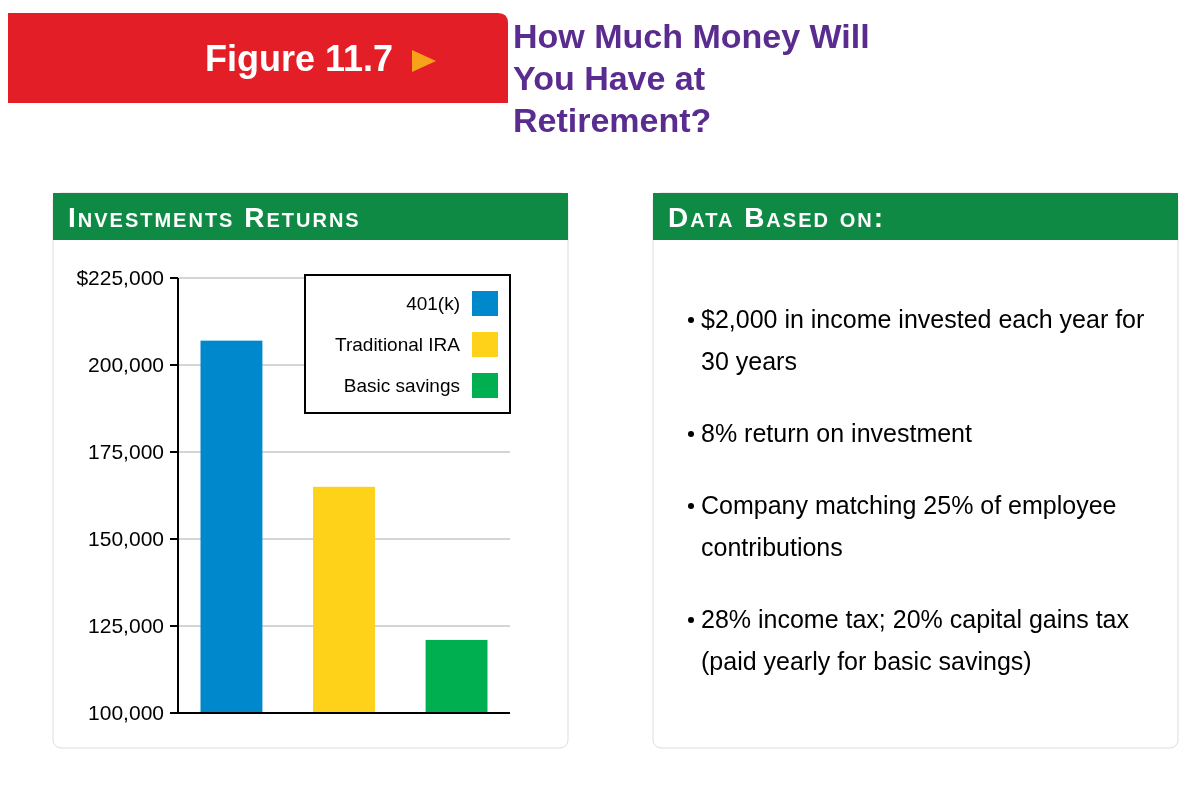  What do you see at coordinates (909, 526) in the screenshot?
I see `text: Company matching 25% of employee contributions` at bounding box center [909, 526].